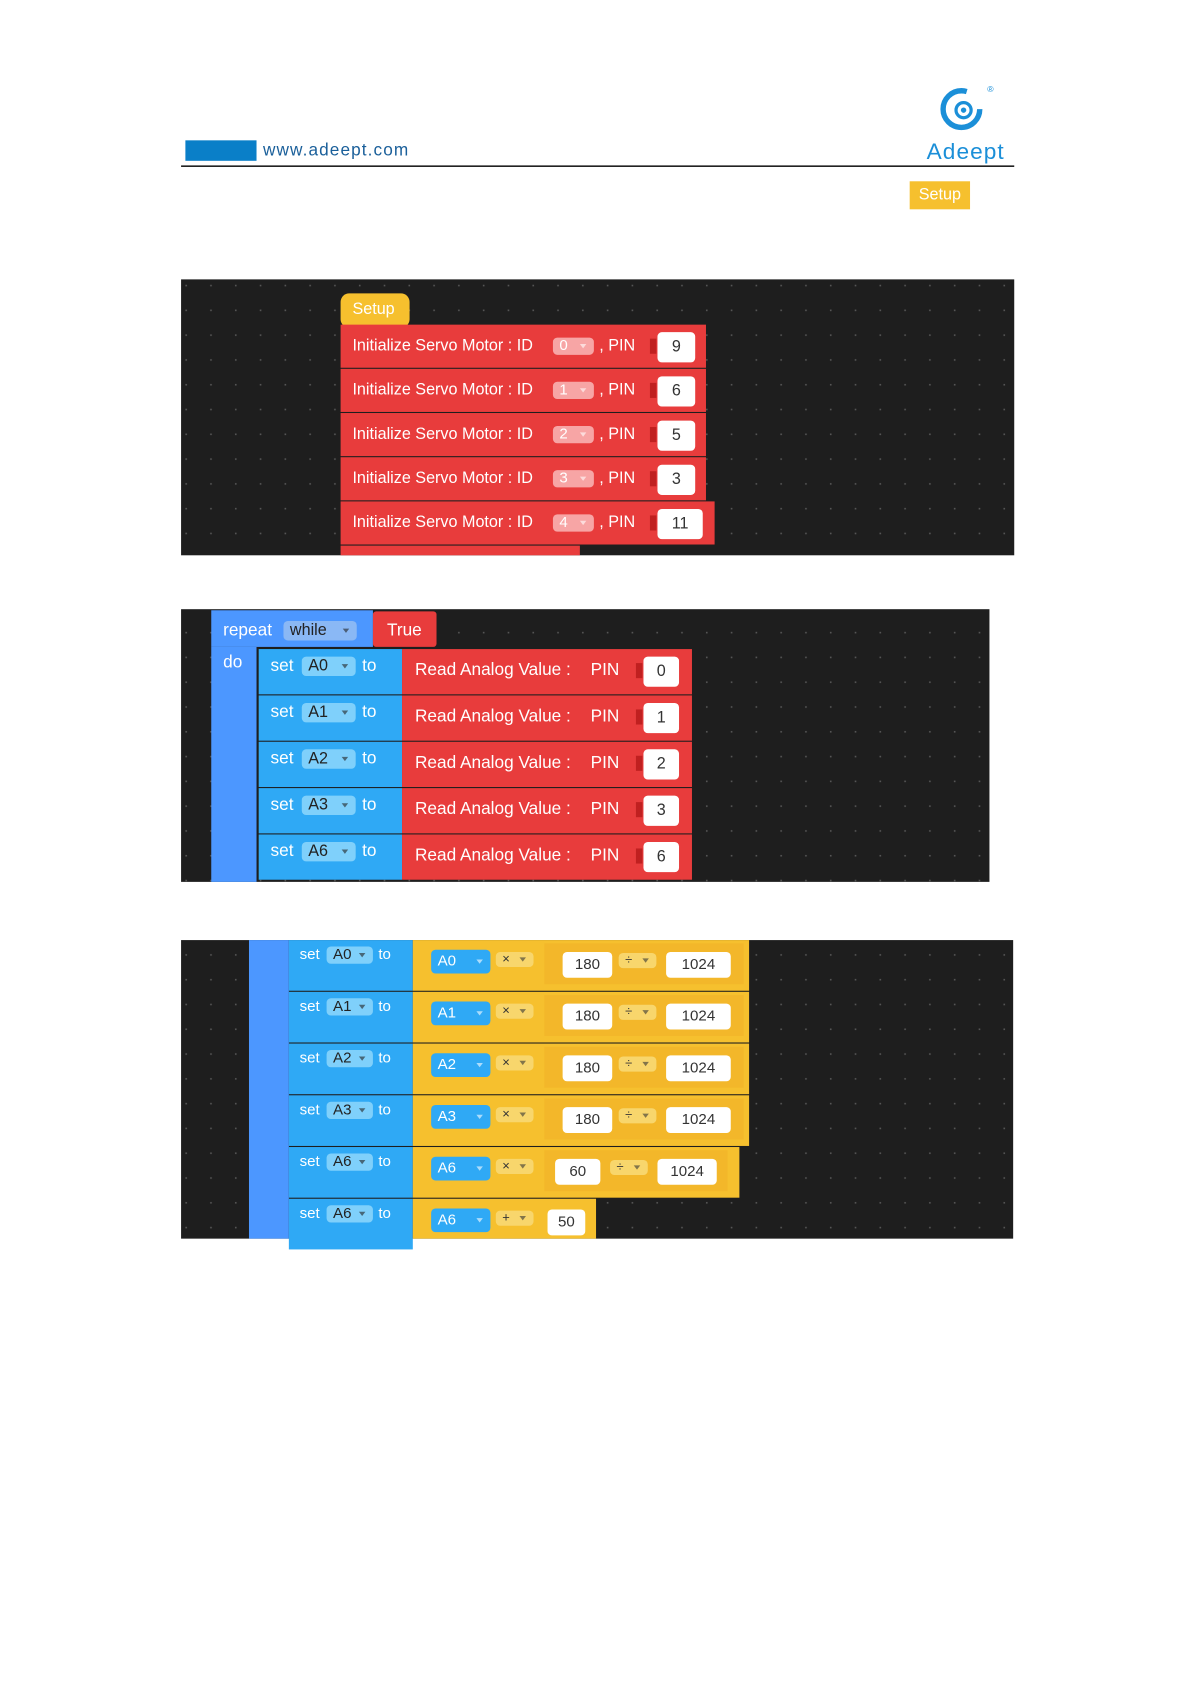  I want to click on setup-tag-label: Setup, so click(940, 195).